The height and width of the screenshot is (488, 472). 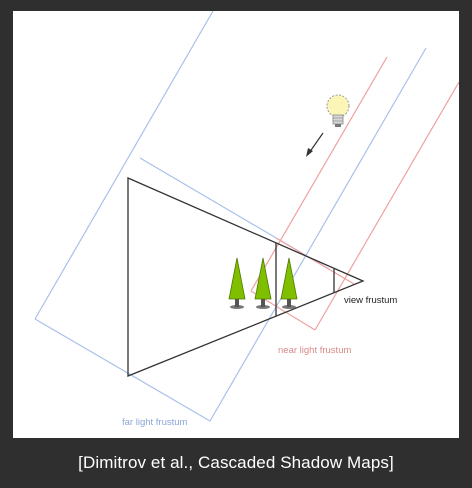 What do you see at coordinates (370, 300) in the screenshot?
I see `view-frustum-label: view frustum` at bounding box center [370, 300].